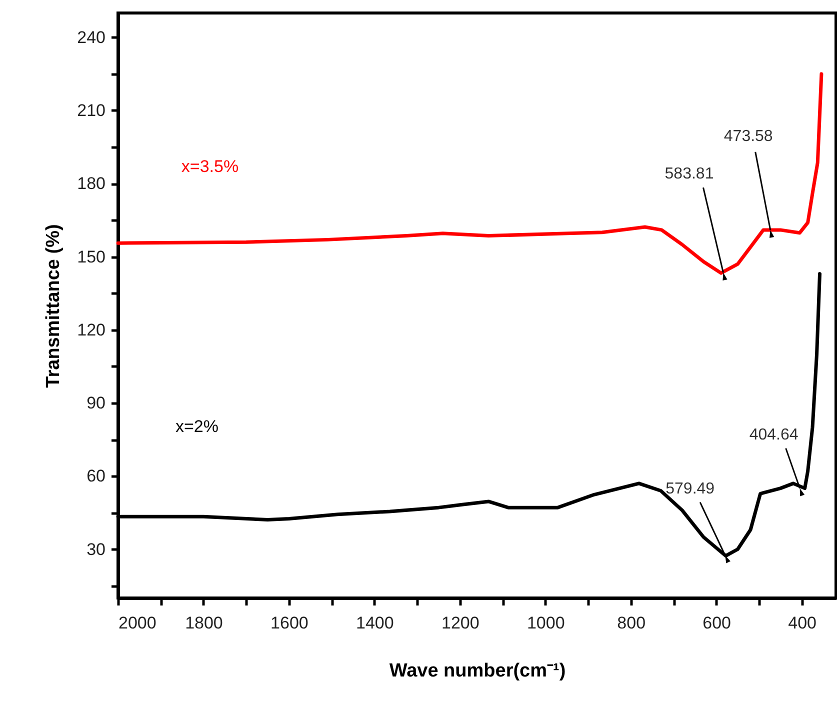 The image size is (837, 709). What do you see at coordinates (91, 37) in the screenshot?
I see `y-tick-label: 240` at bounding box center [91, 37].